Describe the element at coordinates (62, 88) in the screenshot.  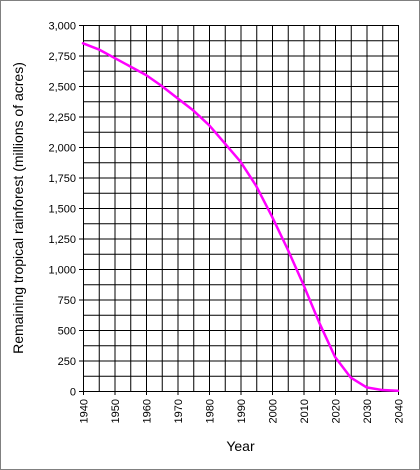
I see `y-tick-label: 2,500` at that location.